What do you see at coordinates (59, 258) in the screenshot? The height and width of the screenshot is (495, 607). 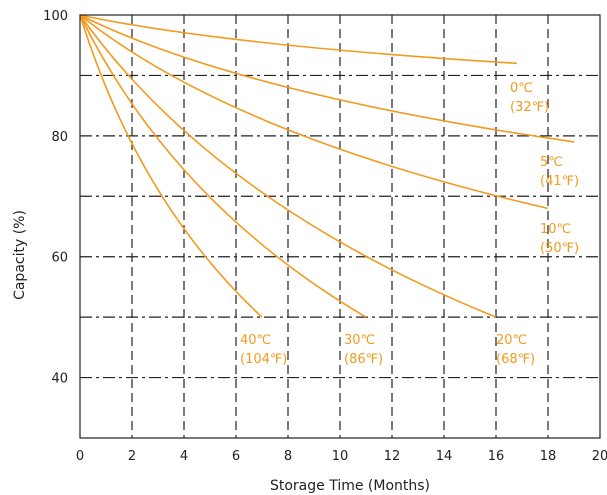 I see `y-tick-label: 60` at bounding box center [59, 258].